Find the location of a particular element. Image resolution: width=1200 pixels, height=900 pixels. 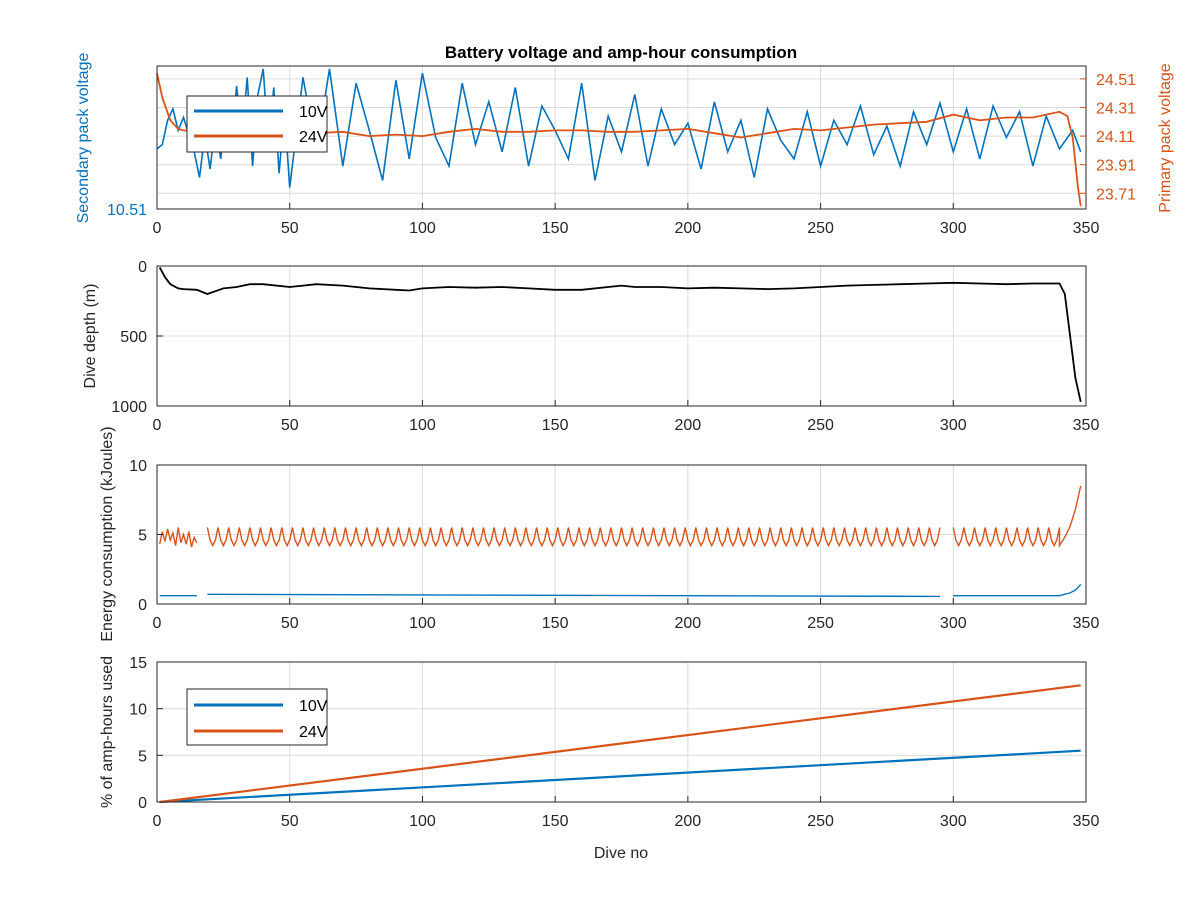

legend-bottom-box is located at coordinates (257, 717).